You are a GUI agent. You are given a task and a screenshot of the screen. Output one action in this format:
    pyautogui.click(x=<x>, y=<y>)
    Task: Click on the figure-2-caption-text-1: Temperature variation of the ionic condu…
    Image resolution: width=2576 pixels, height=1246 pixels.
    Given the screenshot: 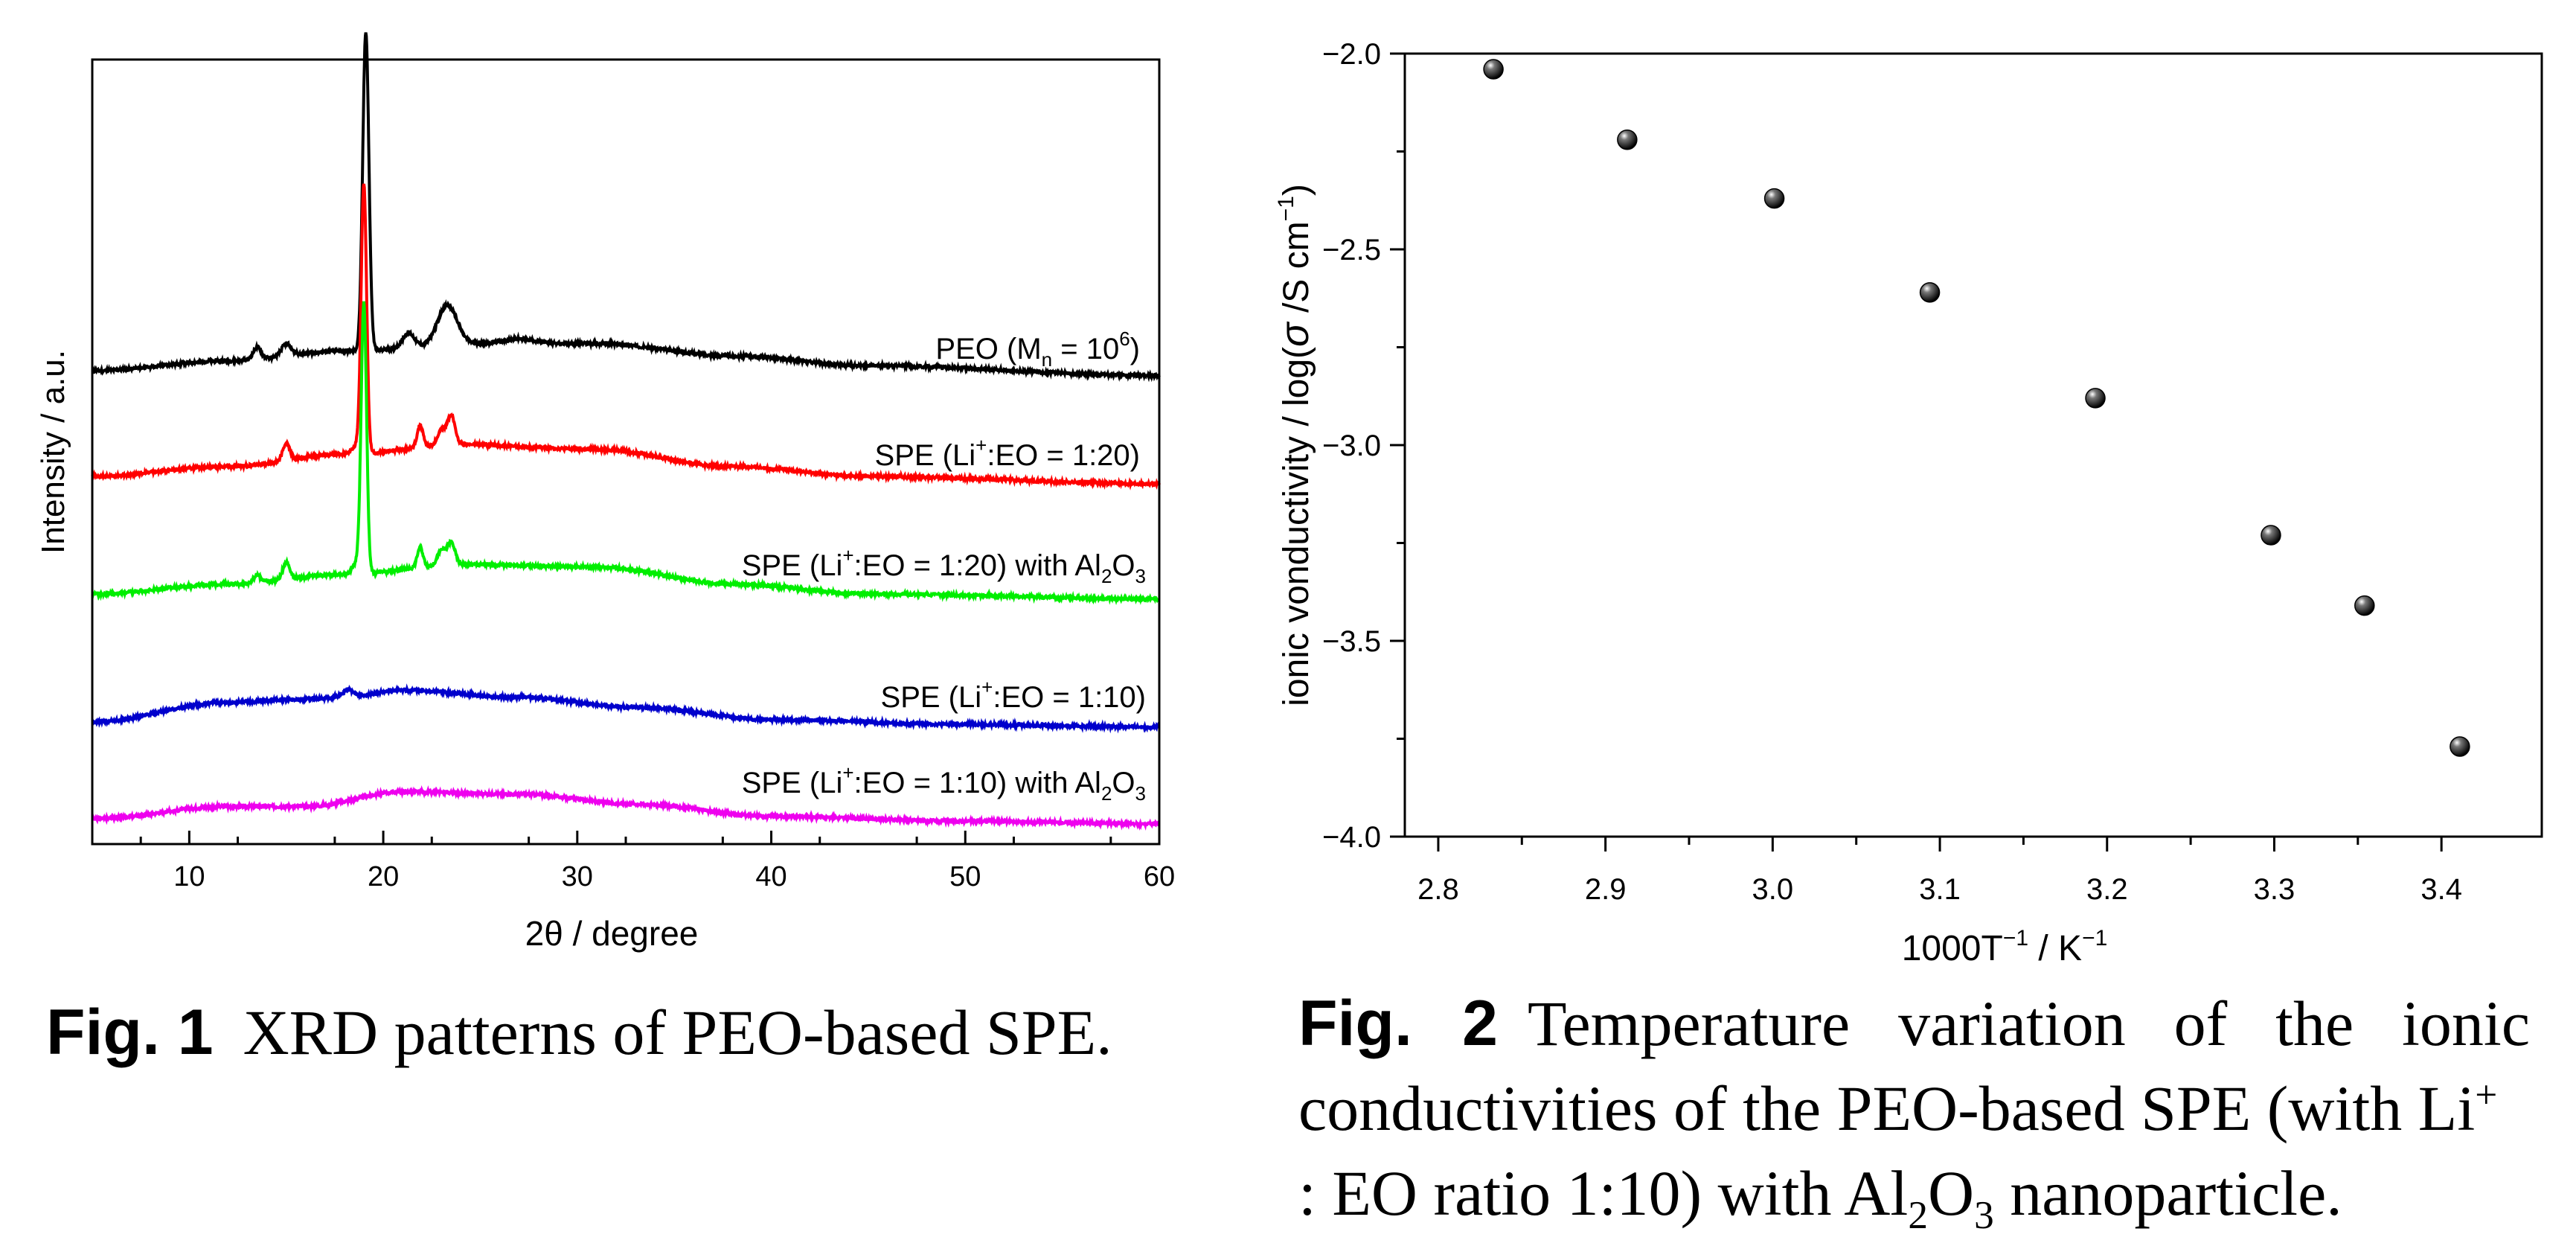 What is the action you would take?
    pyautogui.click(x=1914, y=1066)
    